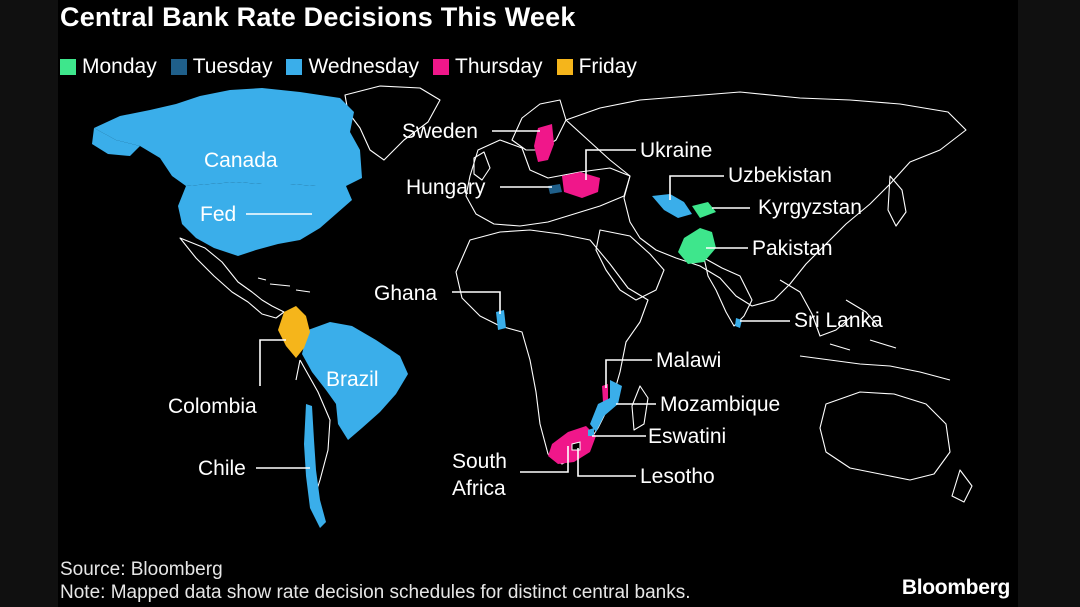 This screenshot has width=1080, height=607. Describe the element at coordinates (838, 320) in the screenshot. I see `label-sri-lanka: Sri Lanka` at that location.